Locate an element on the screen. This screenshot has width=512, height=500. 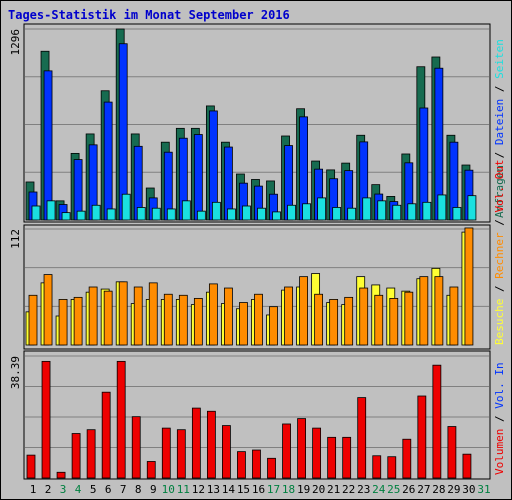
x-tick-label: 22 is located at coordinates (348, 489).